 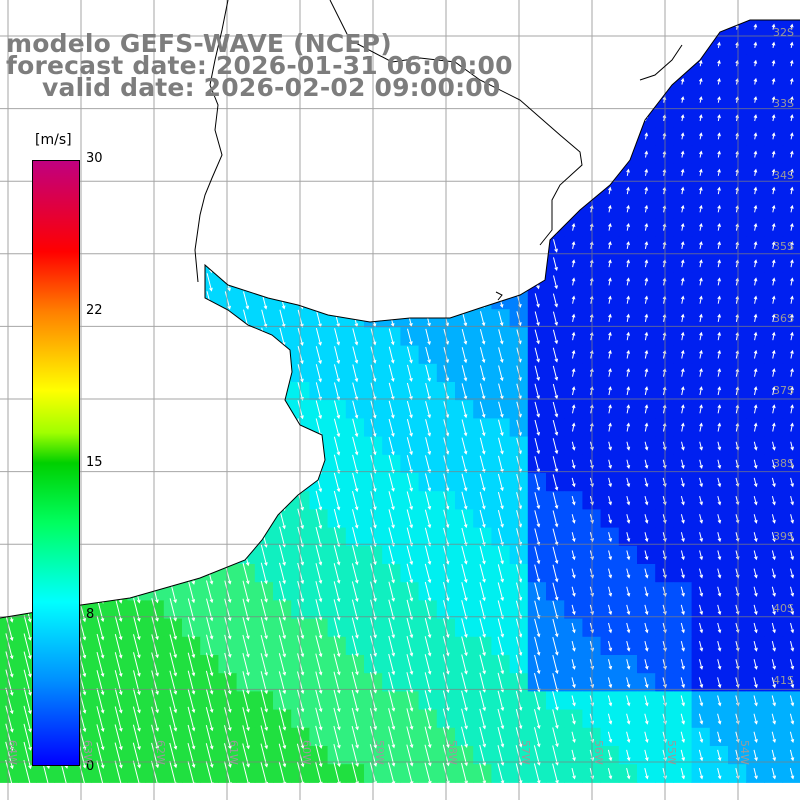 I want to click on valid-date: valid date: 2026-02-02 09:00:00, so click(x=271, y=87).